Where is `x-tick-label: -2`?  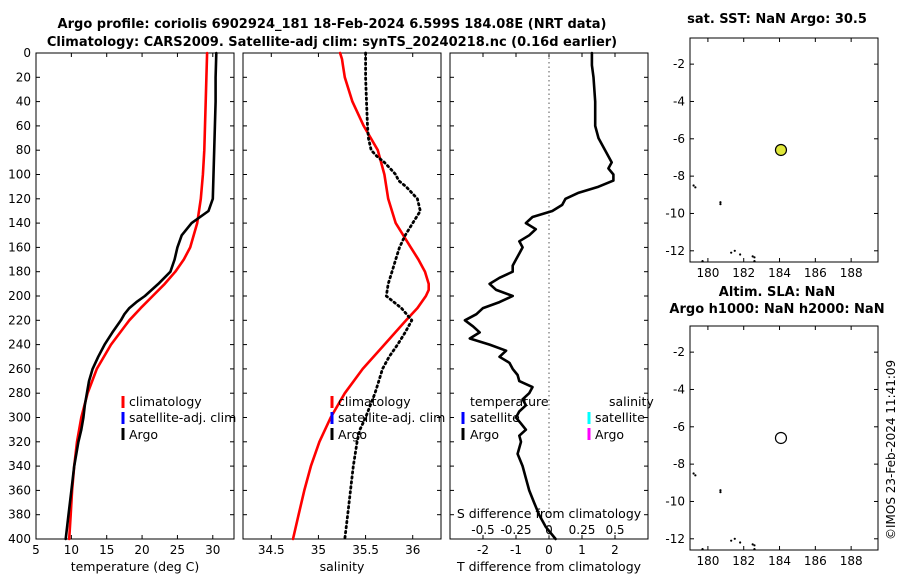 x-tick-label: -2 is located at coordinates (483, 550).